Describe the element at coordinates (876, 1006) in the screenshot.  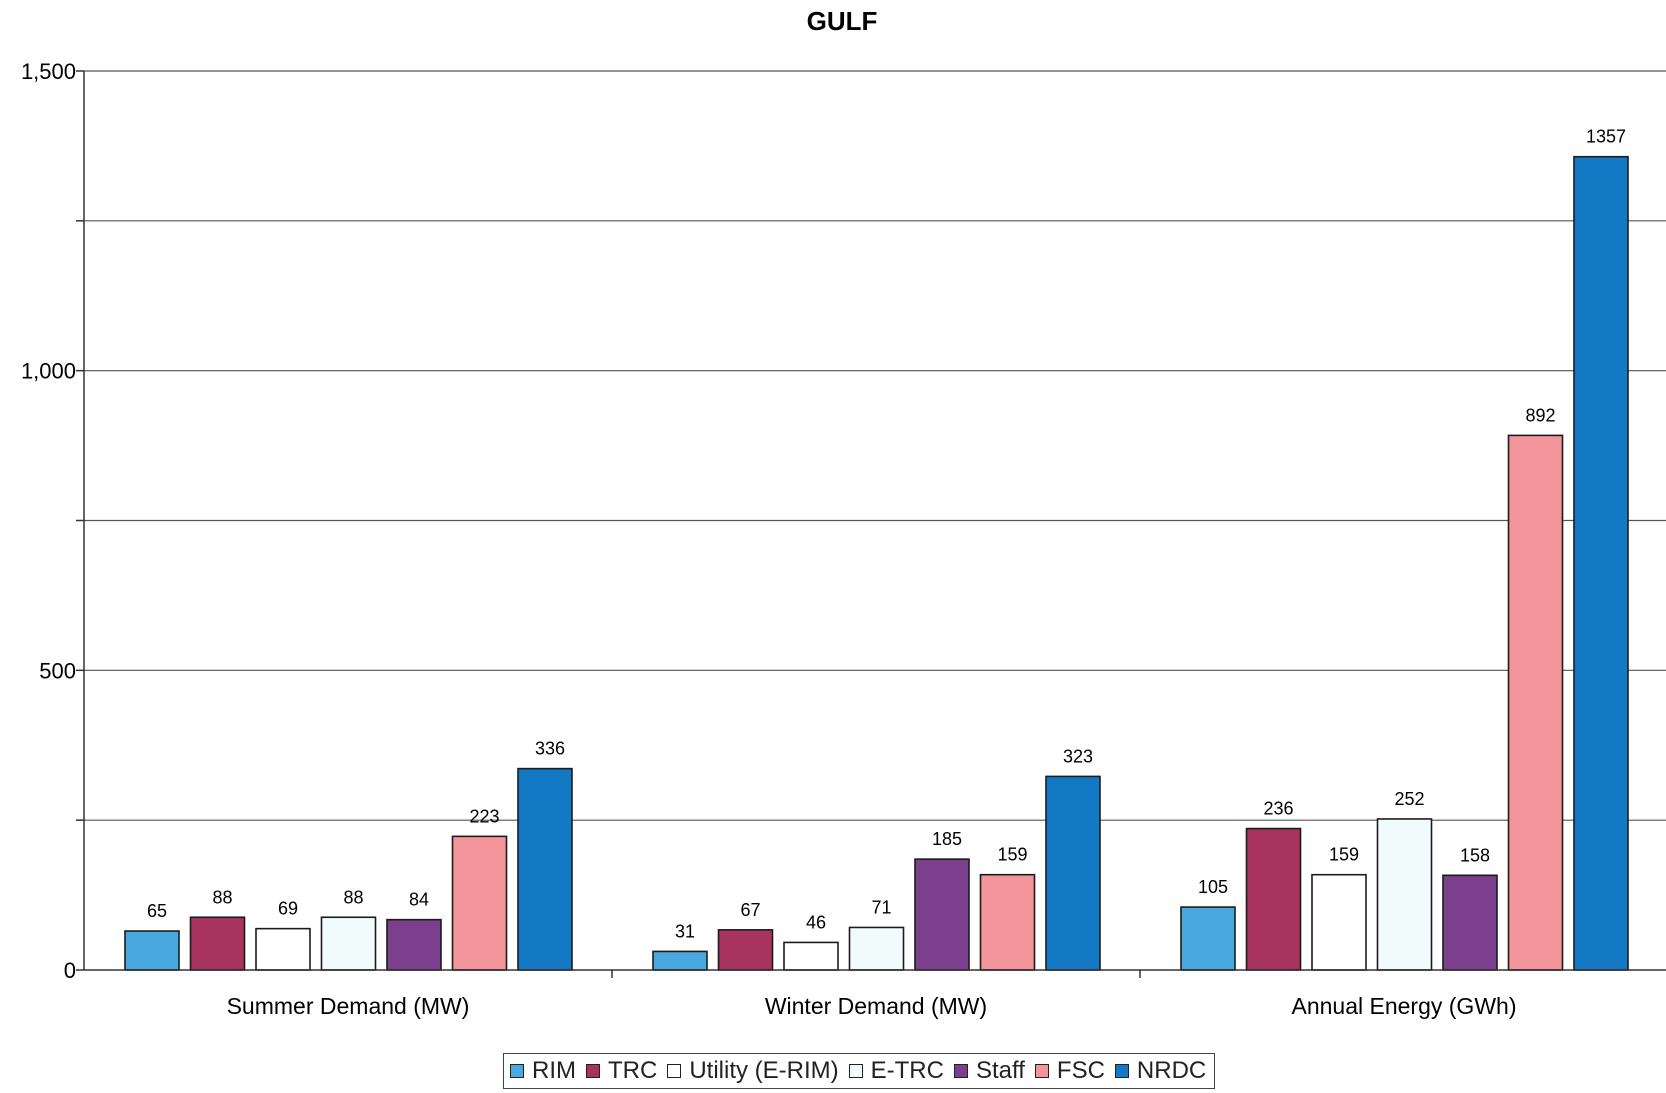
I see `x-category-label: Winter Demand (MW)` at that location.